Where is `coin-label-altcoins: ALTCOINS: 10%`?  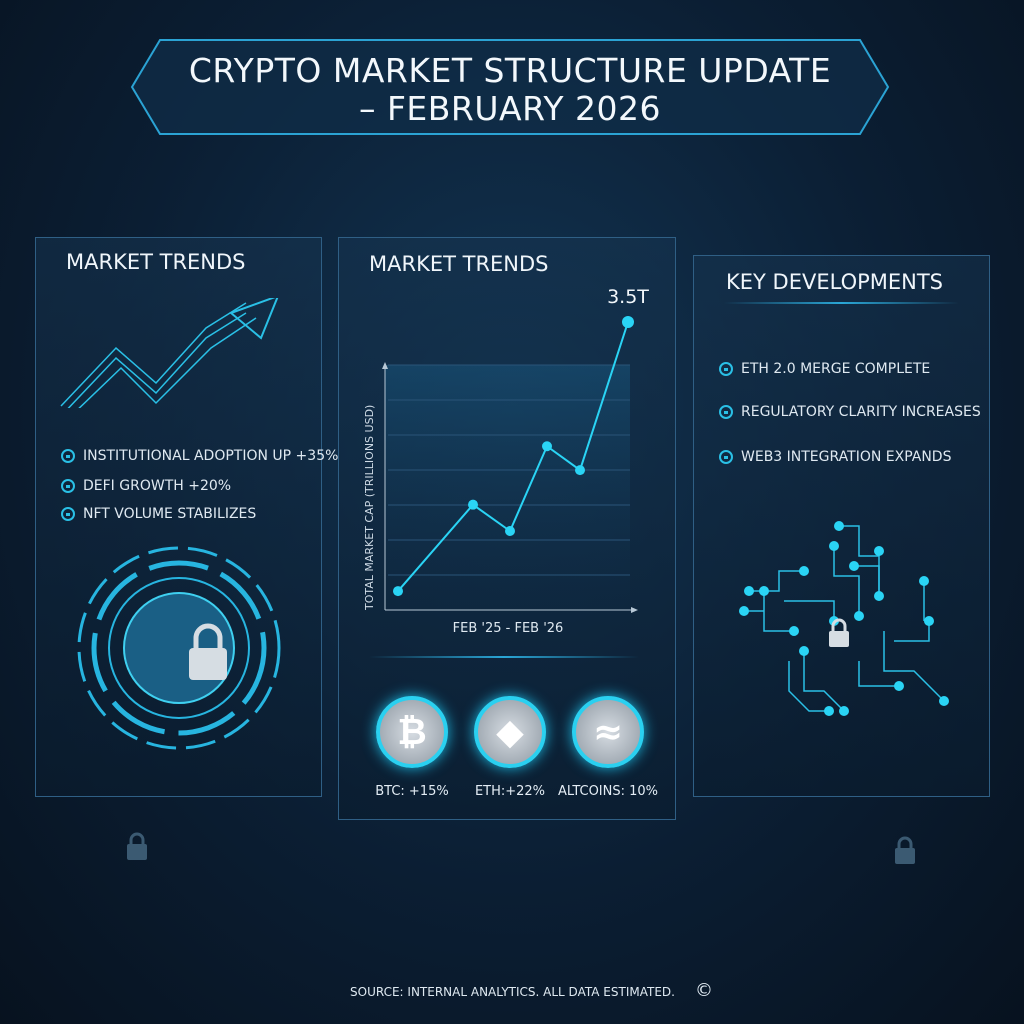
coin-label-altcoins: ALTCOINS: 10% is located at coordinates (608, 791).